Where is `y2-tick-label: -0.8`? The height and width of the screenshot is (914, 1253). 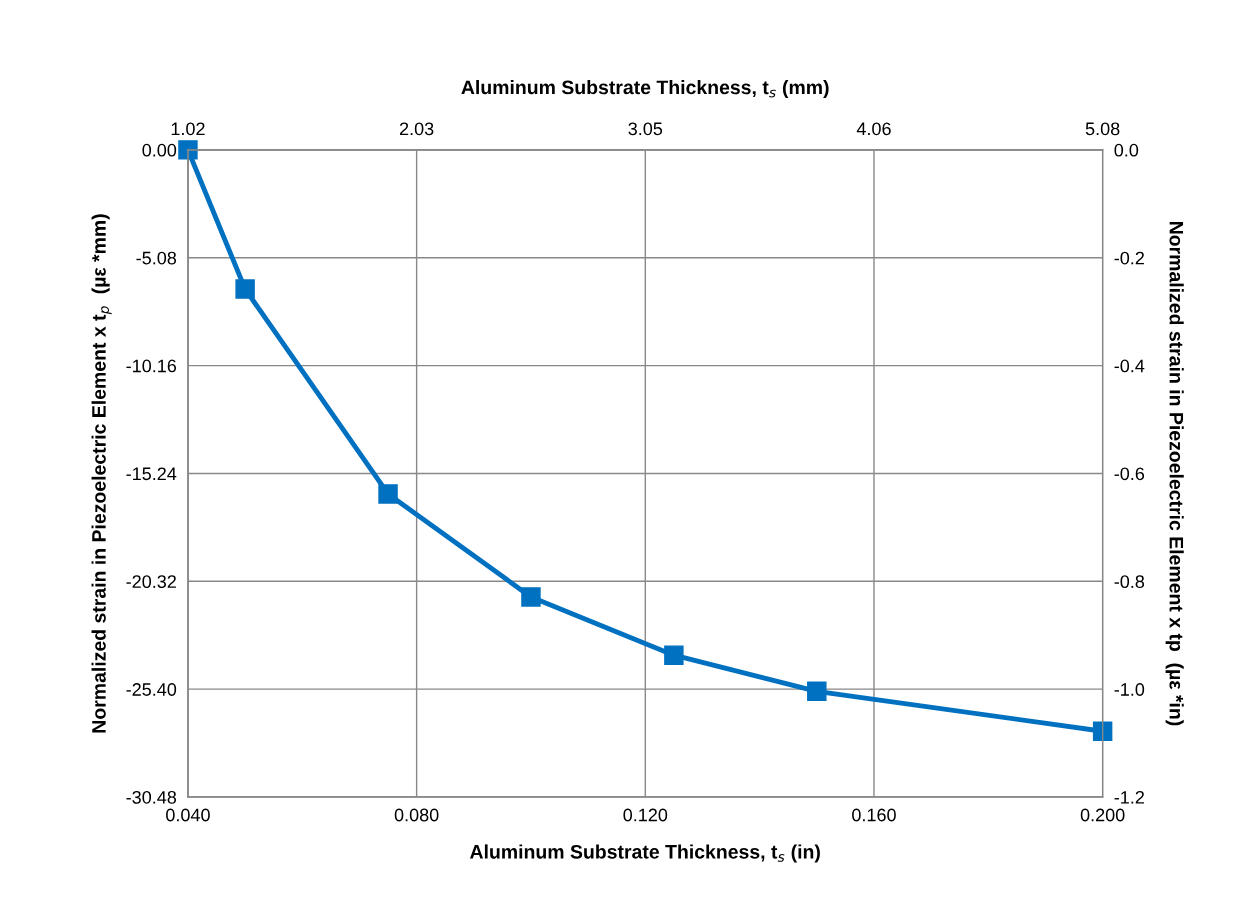
y2-tick-label: -0.8 is located at coordinates (1129, 582).